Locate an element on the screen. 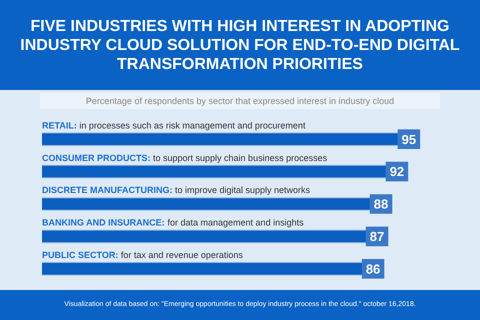  y-tick-label: BANKING AND INSURANCE: for data management and insights is located at coordinates (173, 223).